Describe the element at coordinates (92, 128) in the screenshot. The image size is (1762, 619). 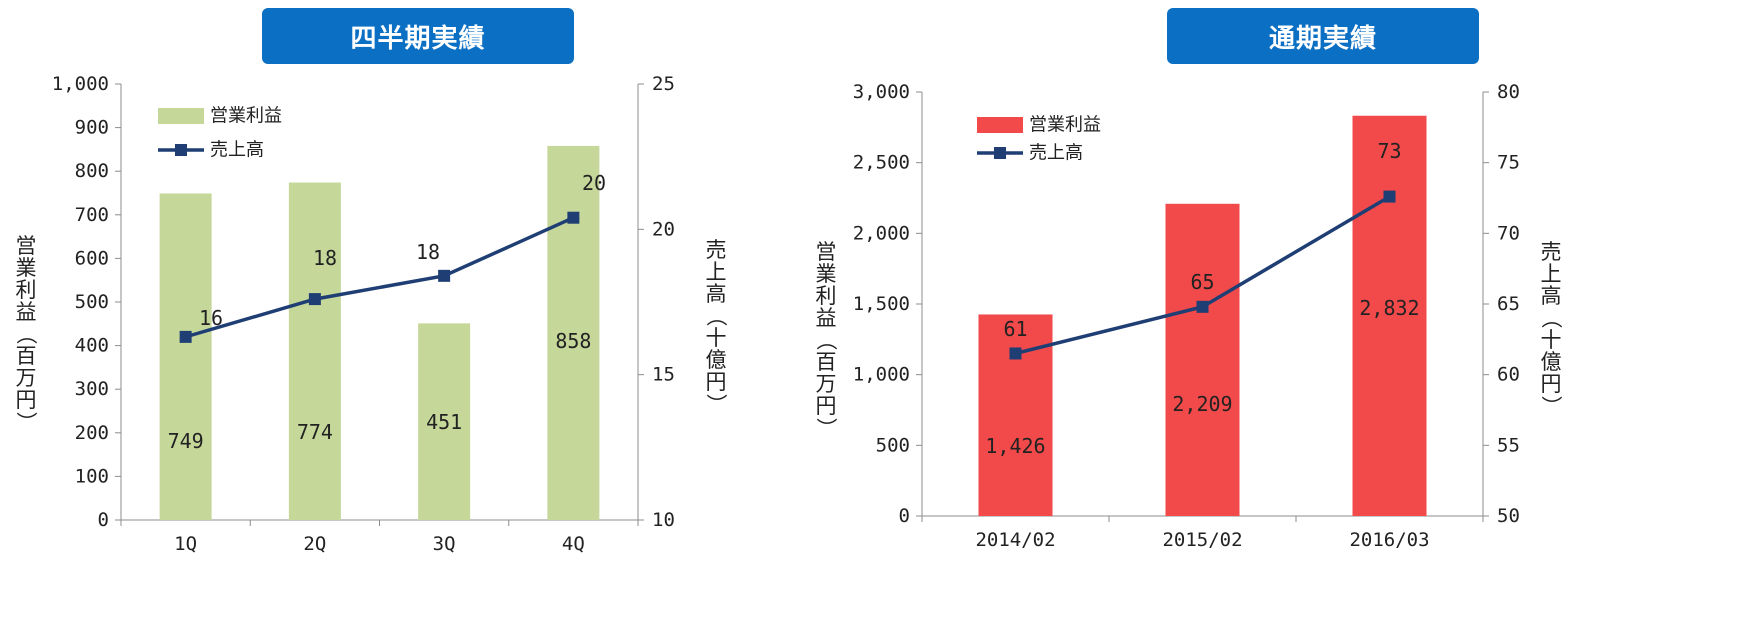
I see `y-tick-label: 900` at that location.